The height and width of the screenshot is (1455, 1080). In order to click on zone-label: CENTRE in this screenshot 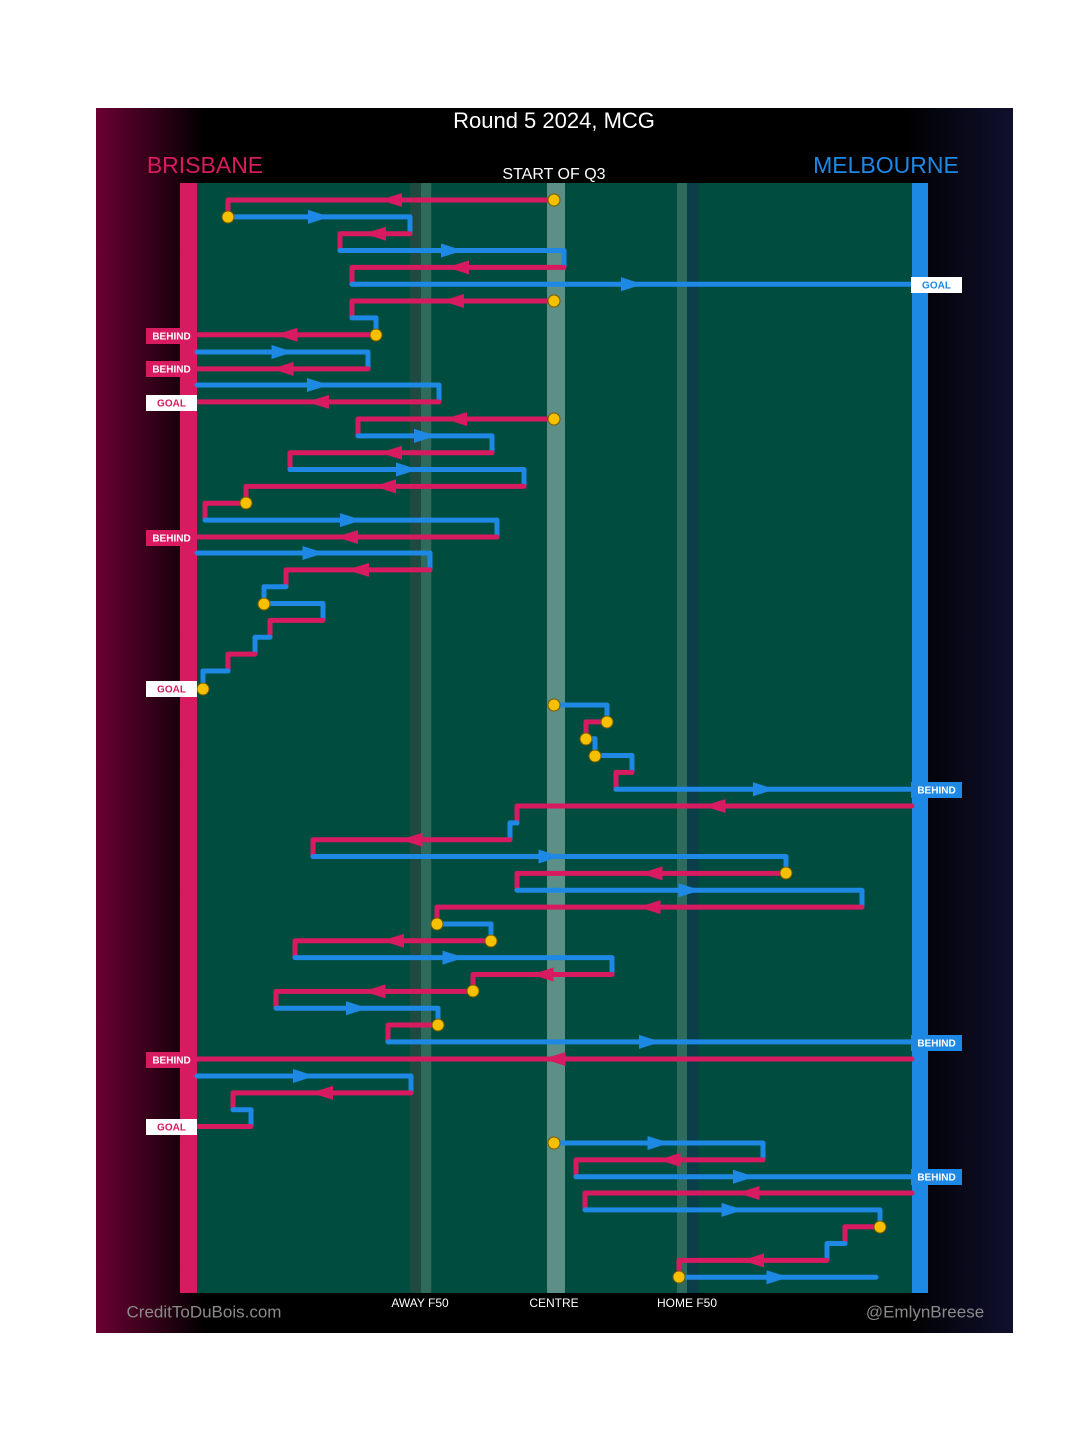, I will do `click(553, 1303)`.